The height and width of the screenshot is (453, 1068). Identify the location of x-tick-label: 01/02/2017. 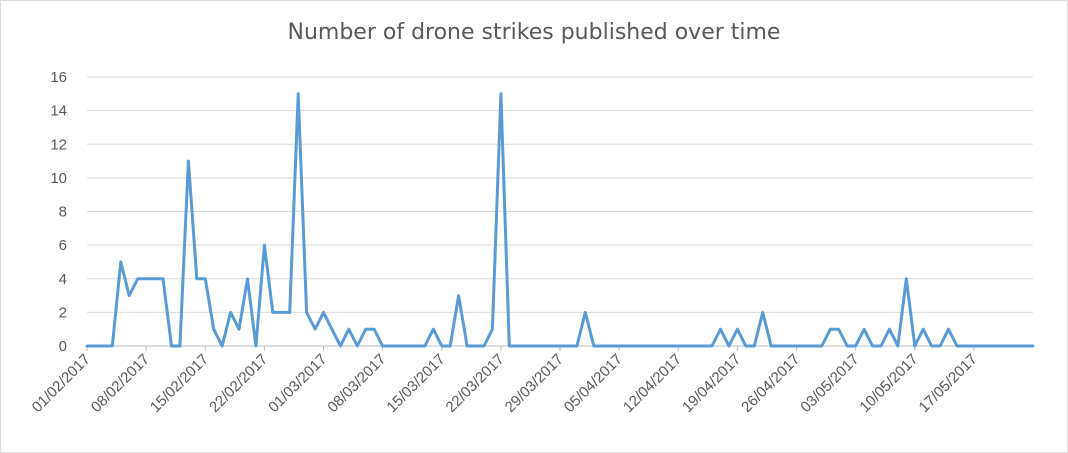
(61, 383).